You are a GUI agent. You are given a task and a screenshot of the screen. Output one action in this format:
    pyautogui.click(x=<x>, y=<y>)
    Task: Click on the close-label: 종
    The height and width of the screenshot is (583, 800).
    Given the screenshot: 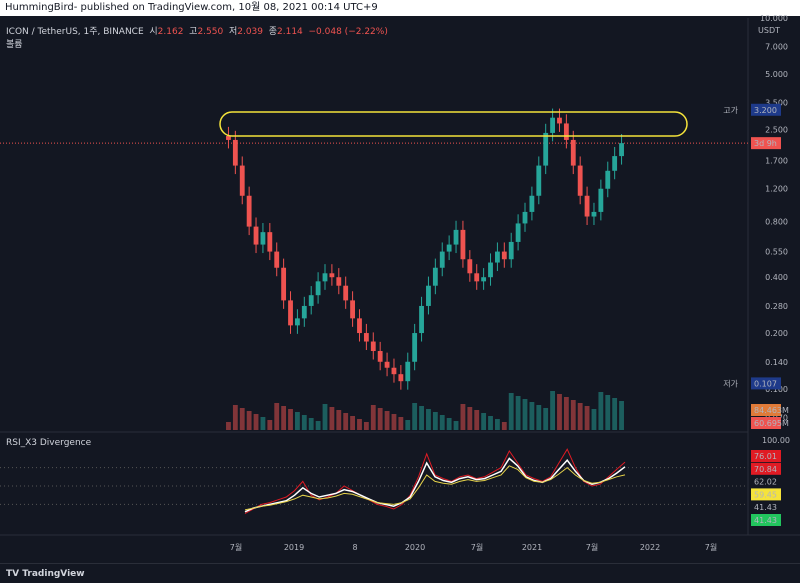 What is the action you would take?
    pyautogui.click(x=273, y=32)
    